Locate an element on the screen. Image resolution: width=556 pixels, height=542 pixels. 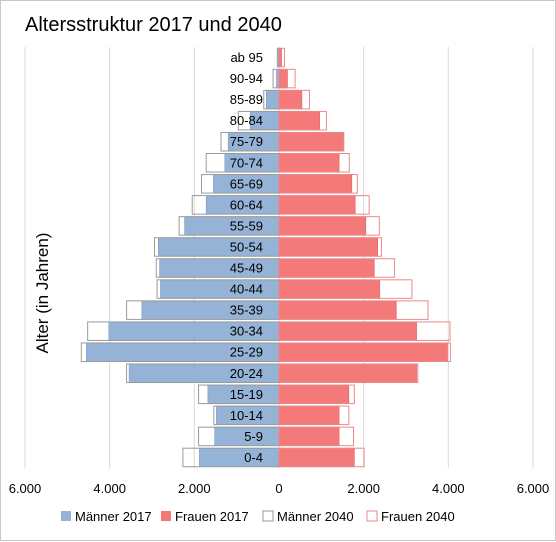
age-label: 50-54 is located at coordinates (246, 246).